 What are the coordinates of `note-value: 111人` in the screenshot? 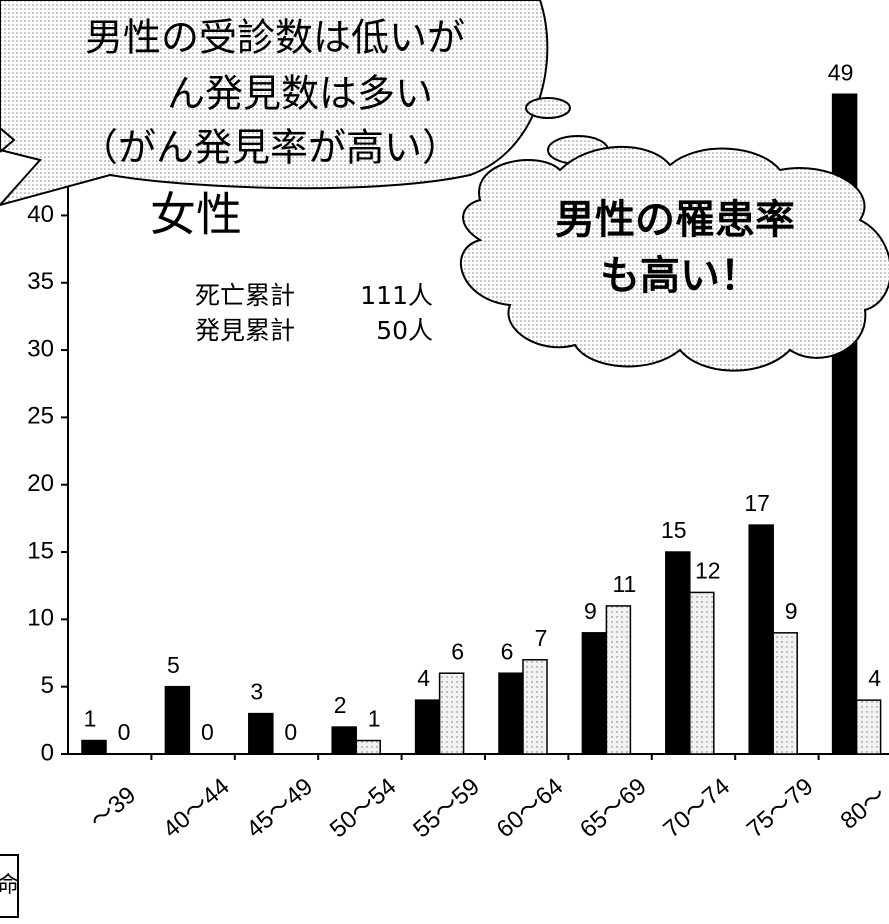 It's located at (396, 295).